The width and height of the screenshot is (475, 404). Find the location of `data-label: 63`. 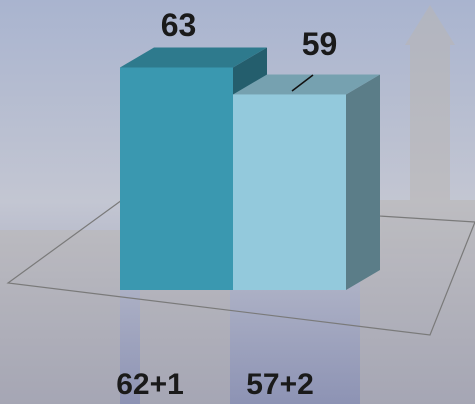

data-label: 63 is located at coordinates (179, 25).